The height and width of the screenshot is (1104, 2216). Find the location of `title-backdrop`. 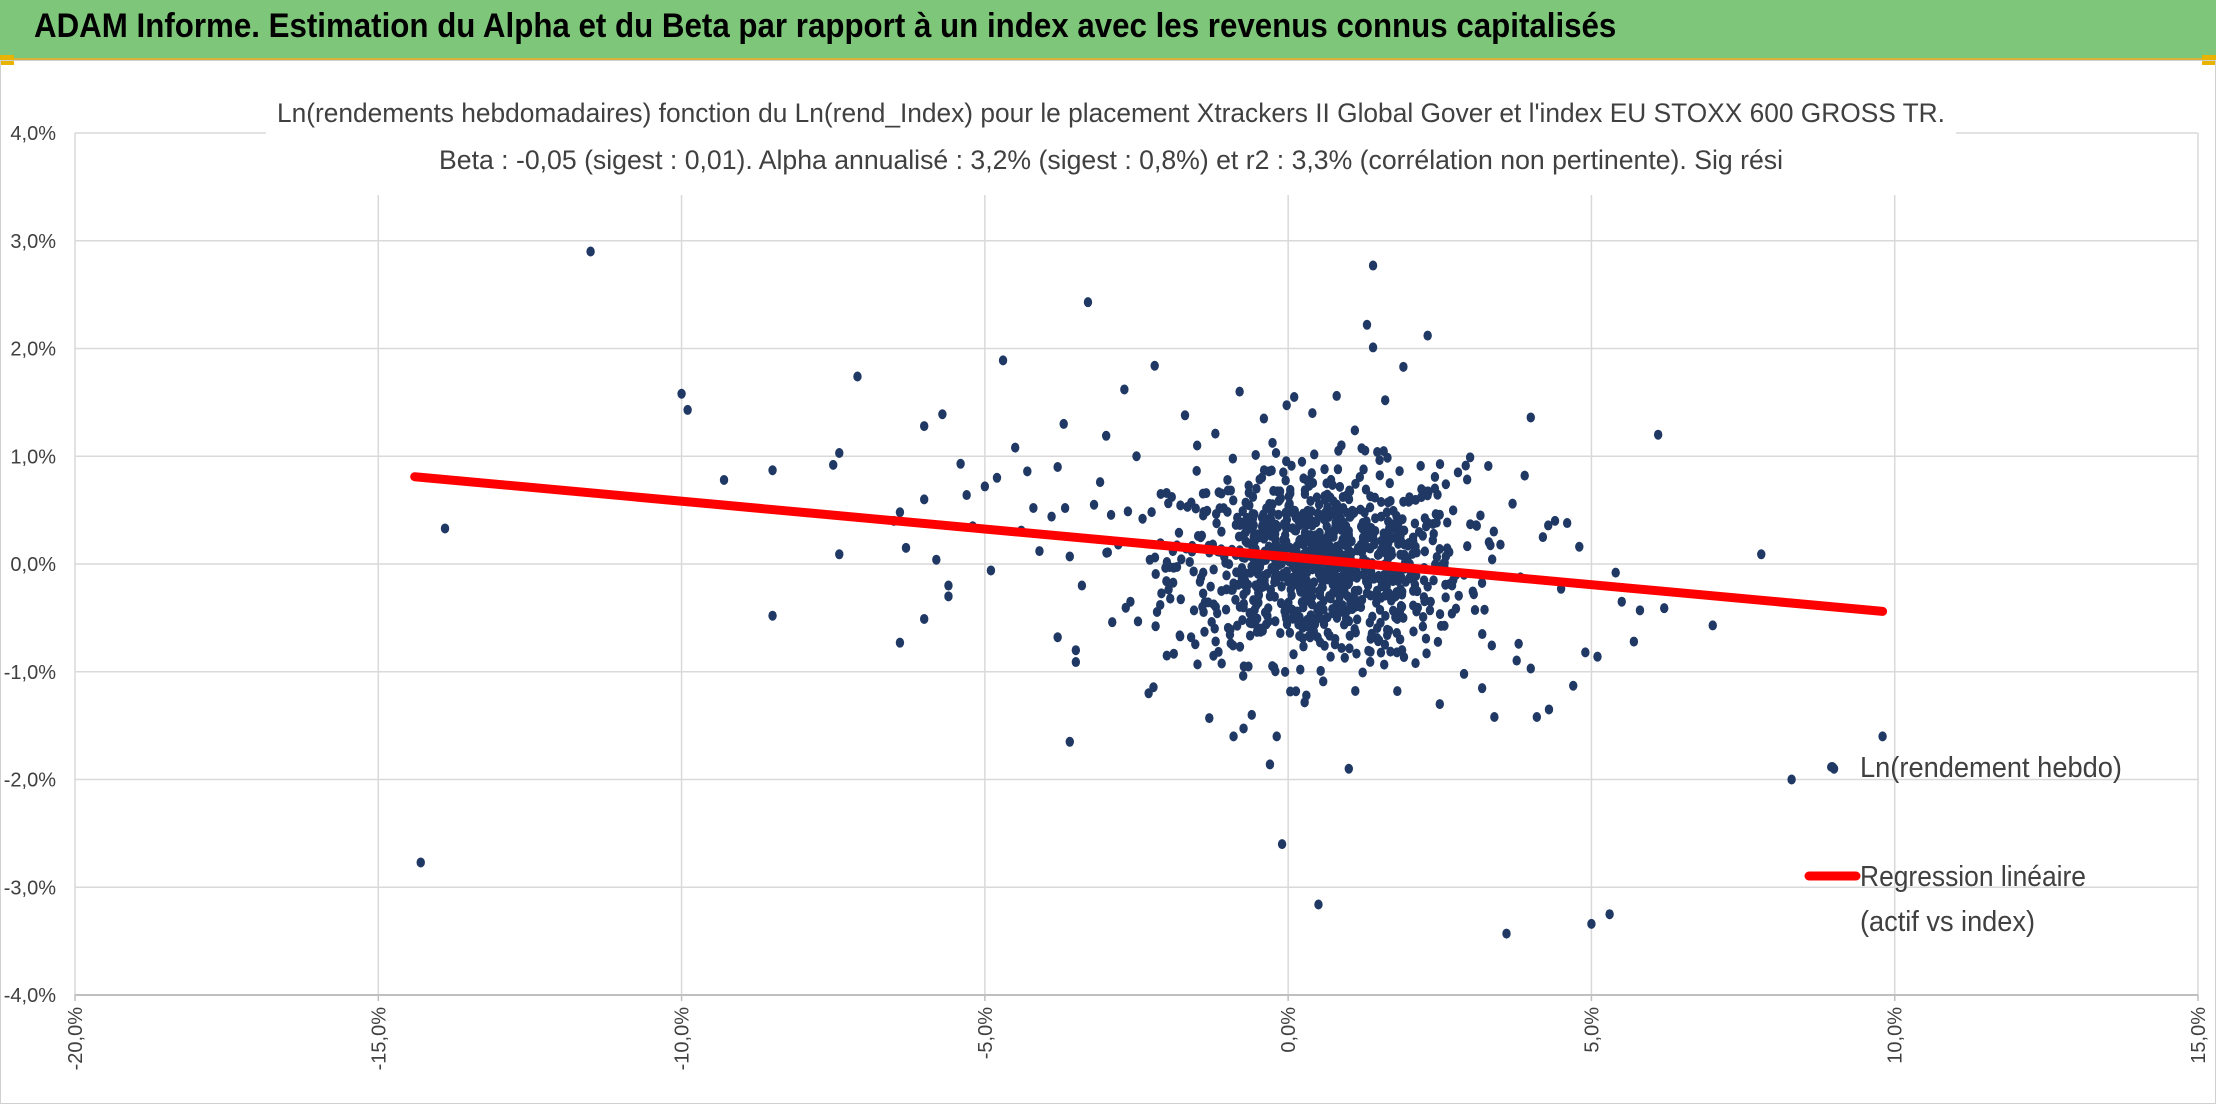

title-backdrop is located at coordinates (1111, 151).